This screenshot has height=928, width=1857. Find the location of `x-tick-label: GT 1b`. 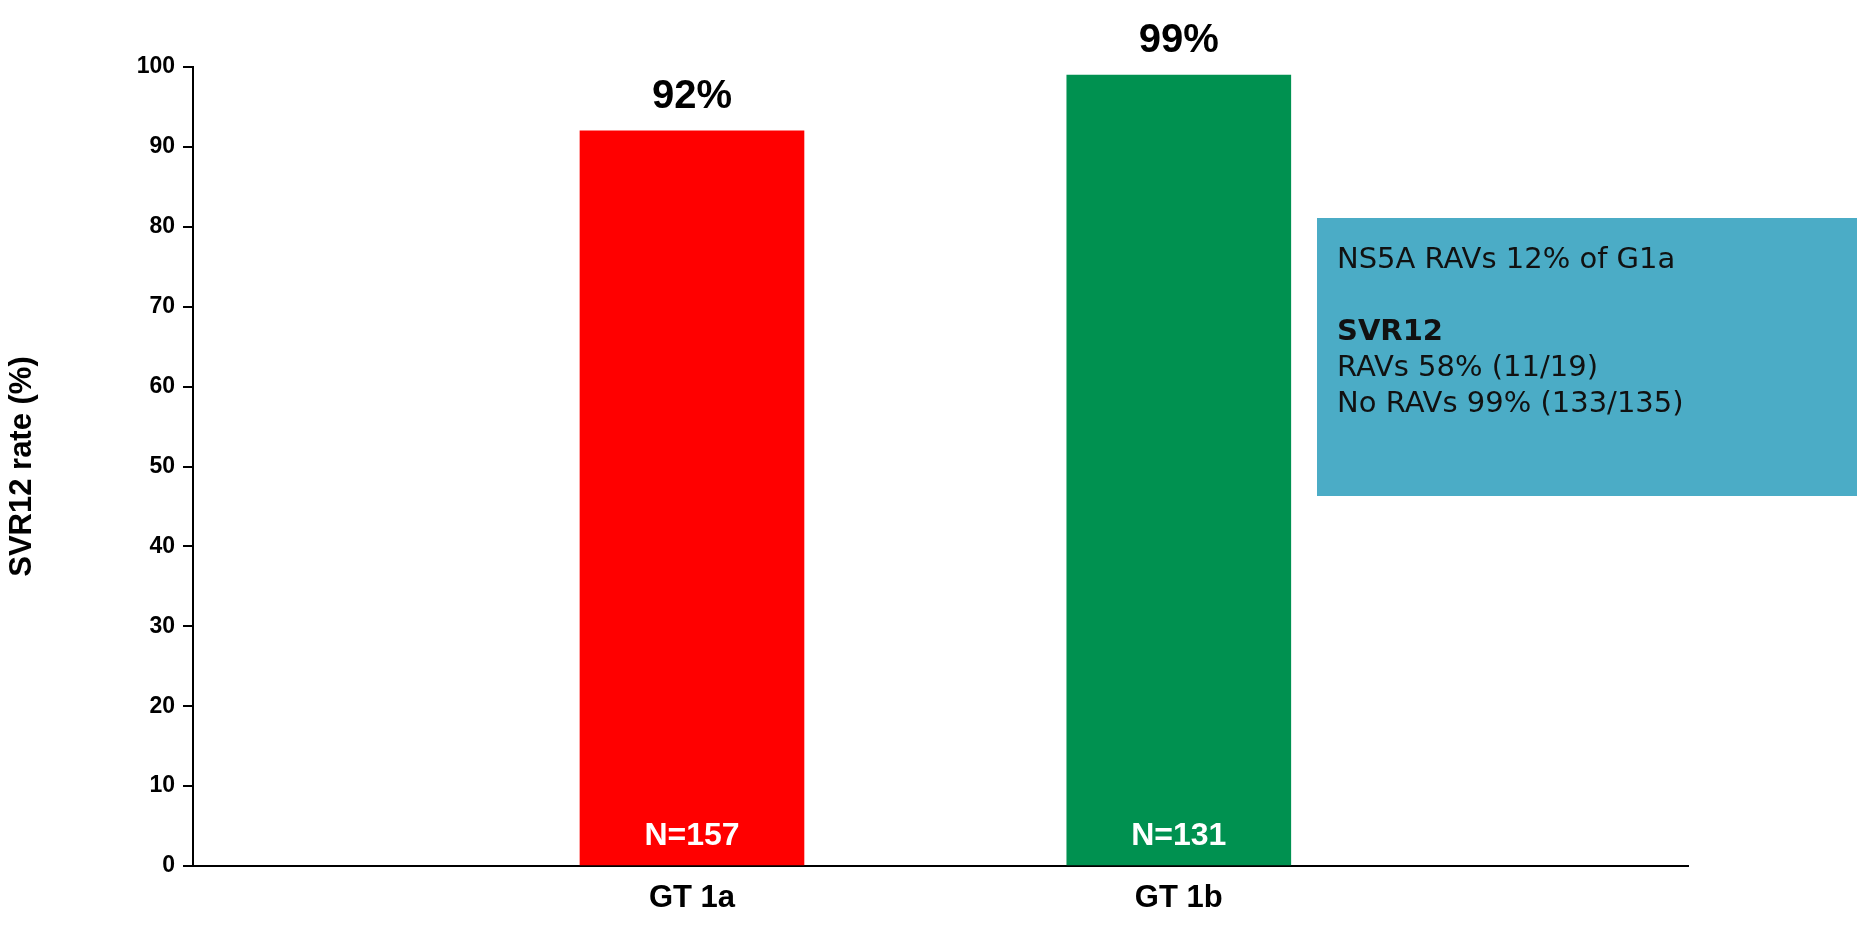

x-tick-label: GT 1b is located at coordinates (1178, 897).